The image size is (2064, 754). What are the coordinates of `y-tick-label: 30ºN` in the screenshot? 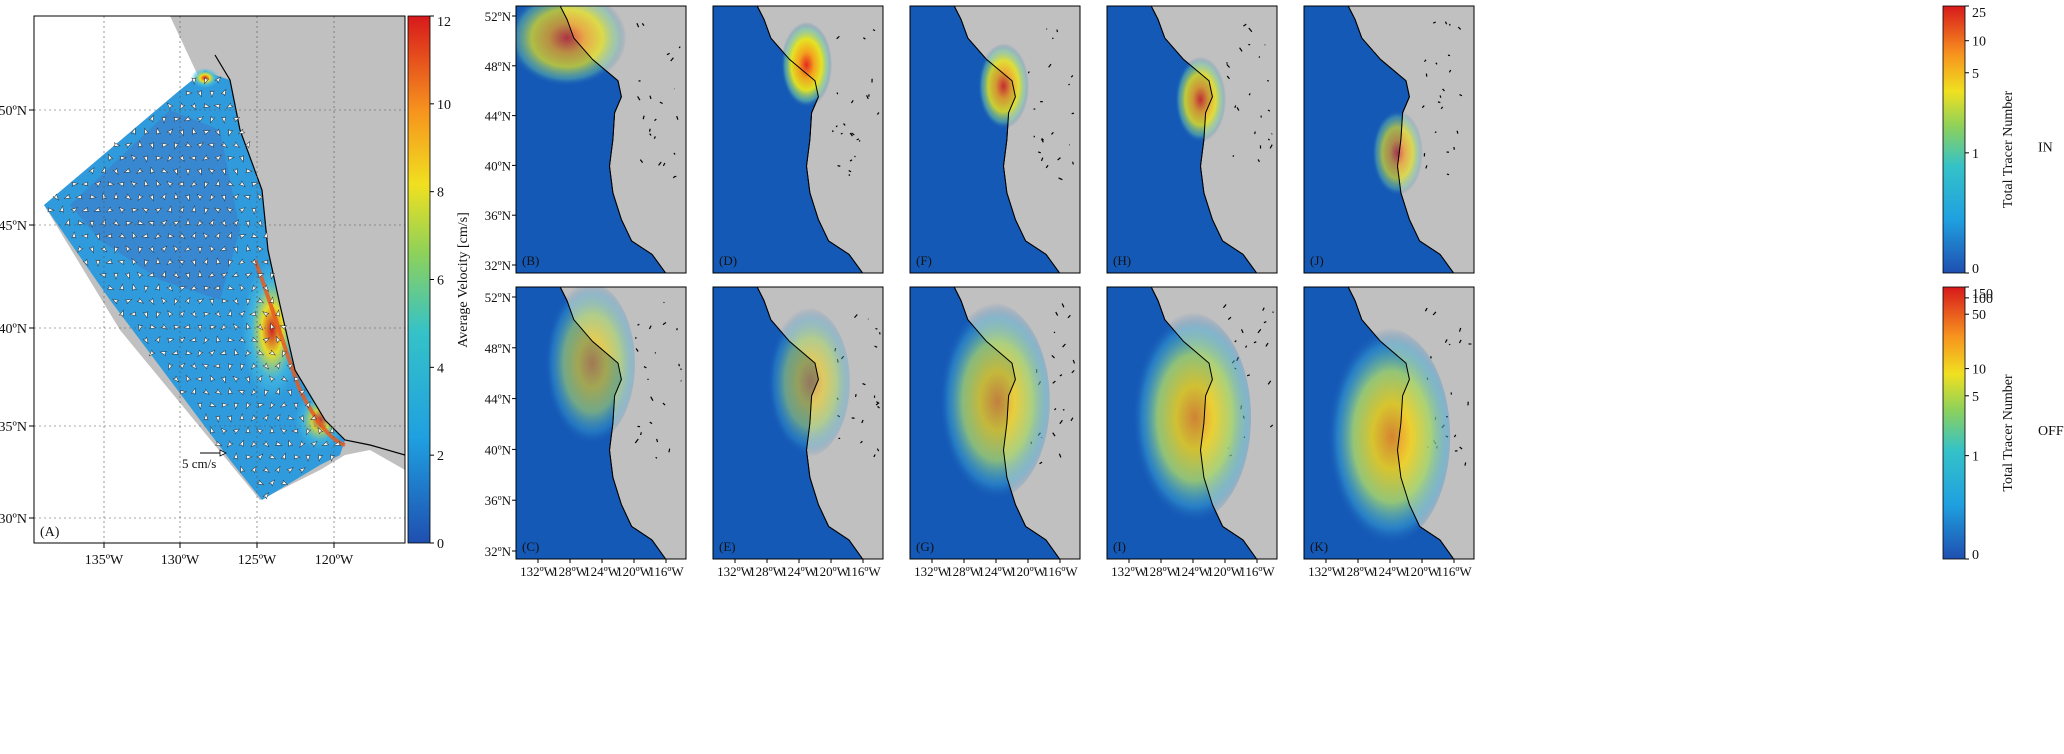 It's located at (13, 519).